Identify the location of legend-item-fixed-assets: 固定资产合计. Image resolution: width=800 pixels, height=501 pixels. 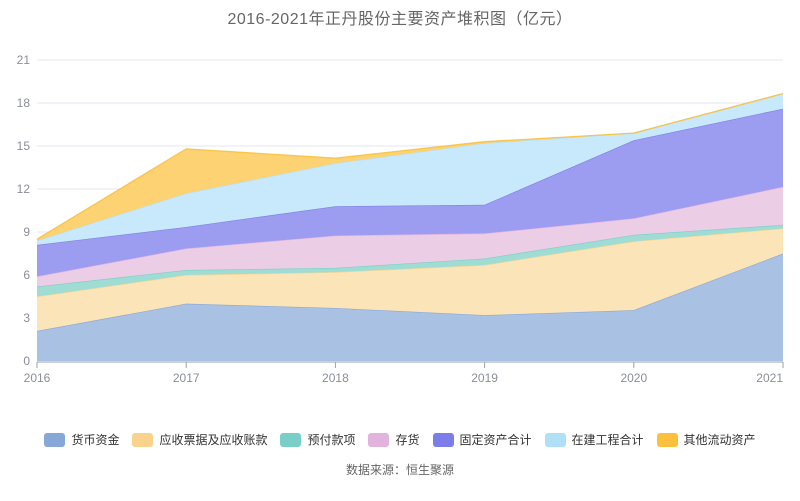
(482, 439).